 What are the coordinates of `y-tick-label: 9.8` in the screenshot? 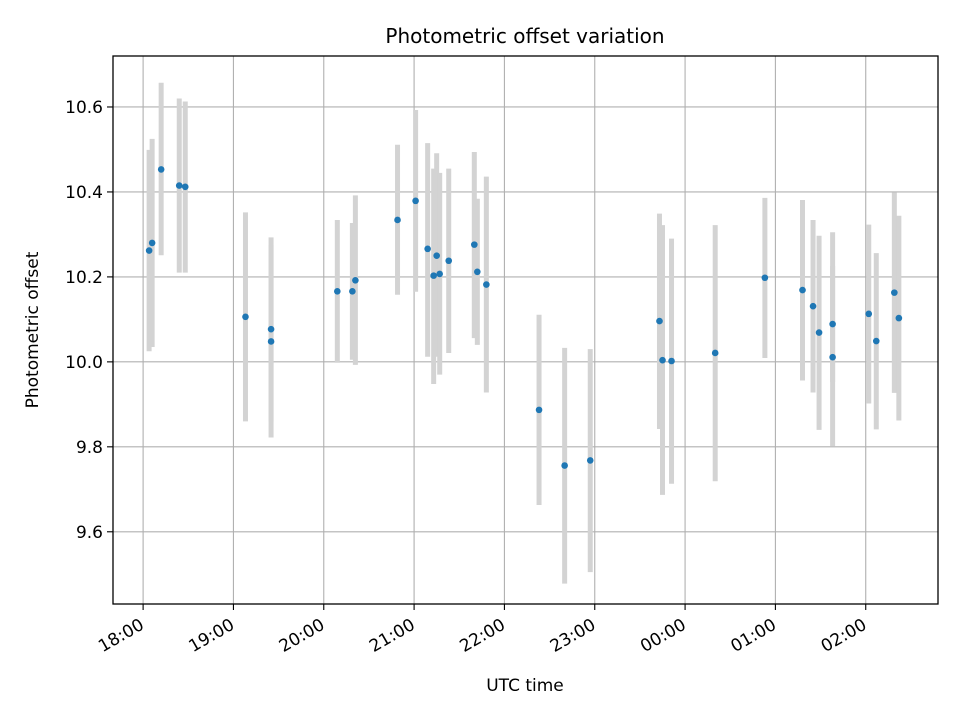 It's located at (89, 448).